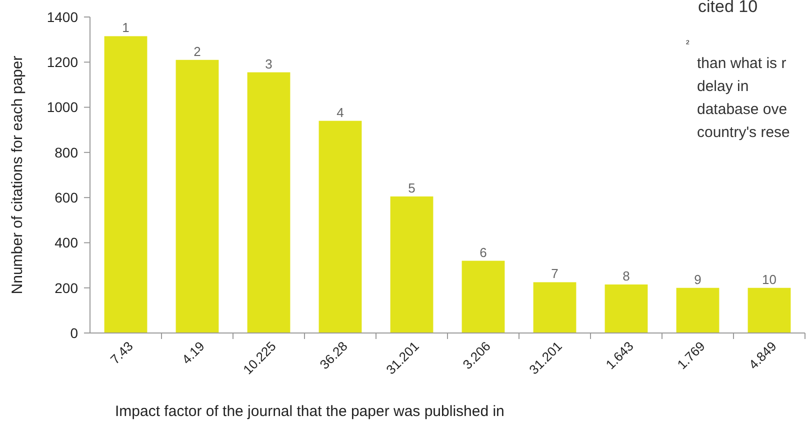  What do you see at coordinates (62, 107) in the screenshot?
I see `y-tick-label: 1000` at bounding box center [62, 107].